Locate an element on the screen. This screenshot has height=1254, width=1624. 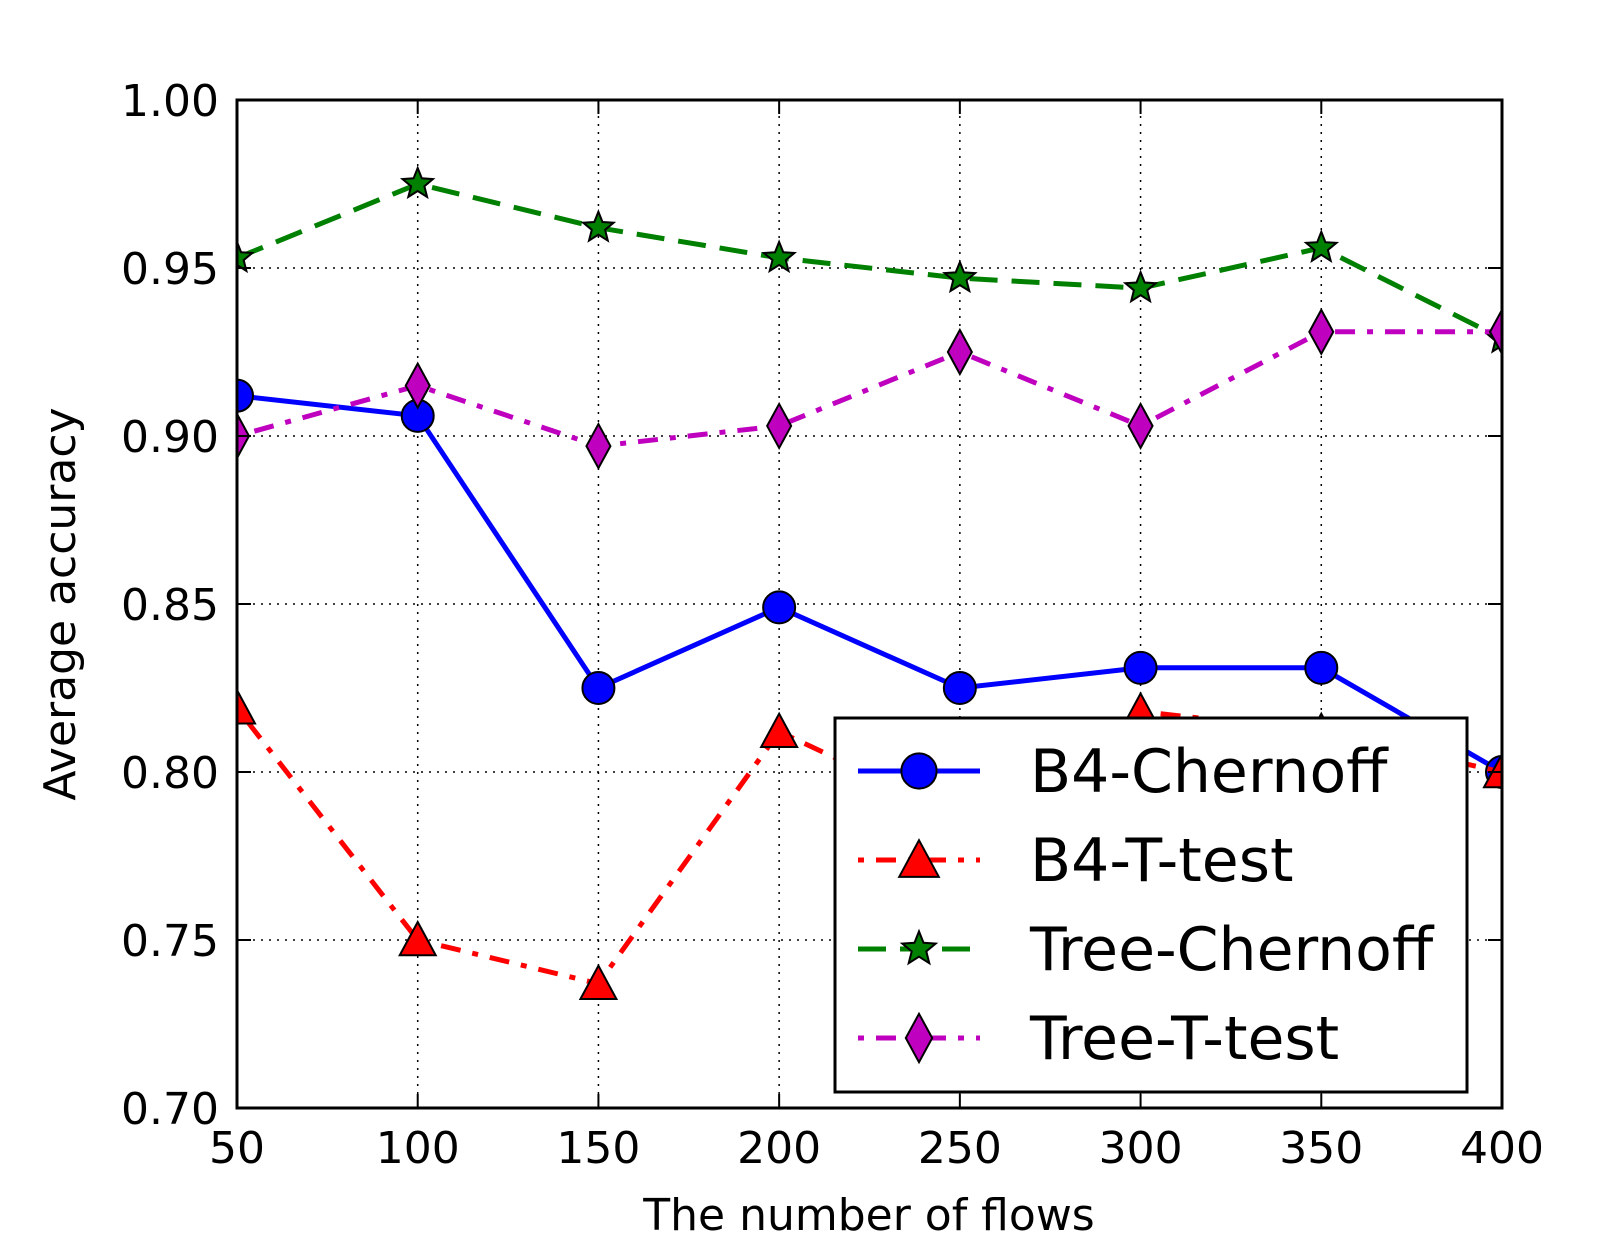
series-tree-t-test is located at coordinates (869, 389).